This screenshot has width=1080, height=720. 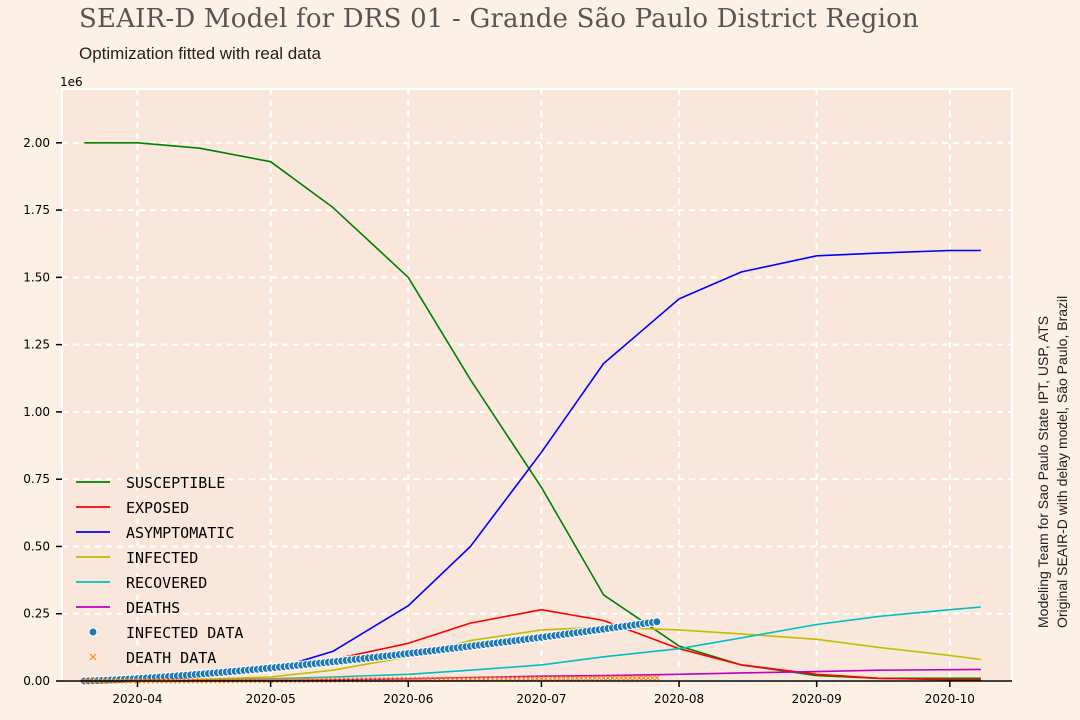 I want to click on legend-label: SUSCEPTIBLE, so click(x=175, y=483).